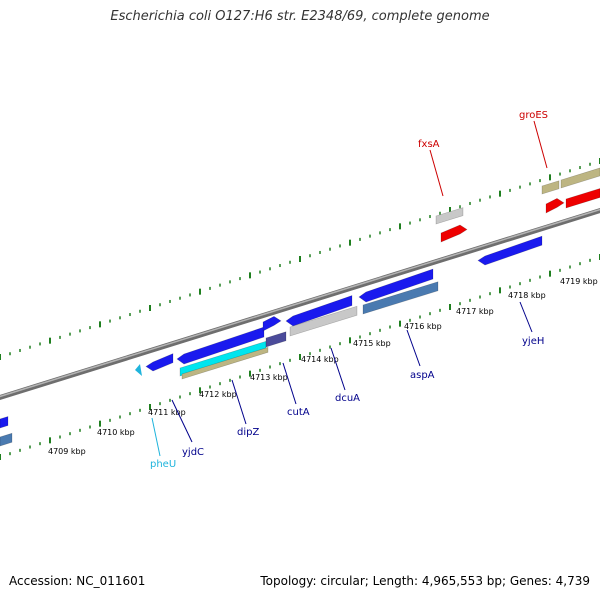 Image resolution: width=600 pixels, height=600 pixels. Describe the element at coordinates (159, 362) in the screenshot. I see `gene-block-yjdC` at that location.